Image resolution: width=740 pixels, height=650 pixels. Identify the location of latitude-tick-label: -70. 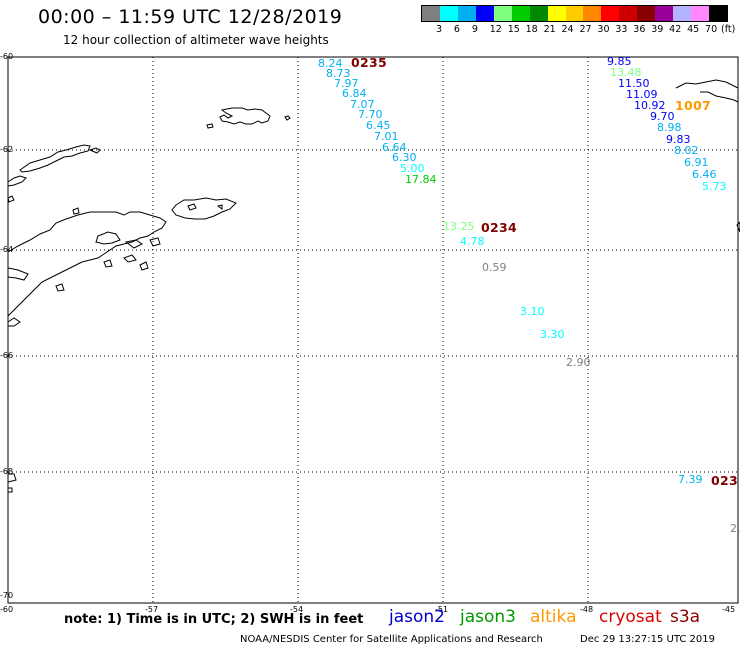
(7, 595).